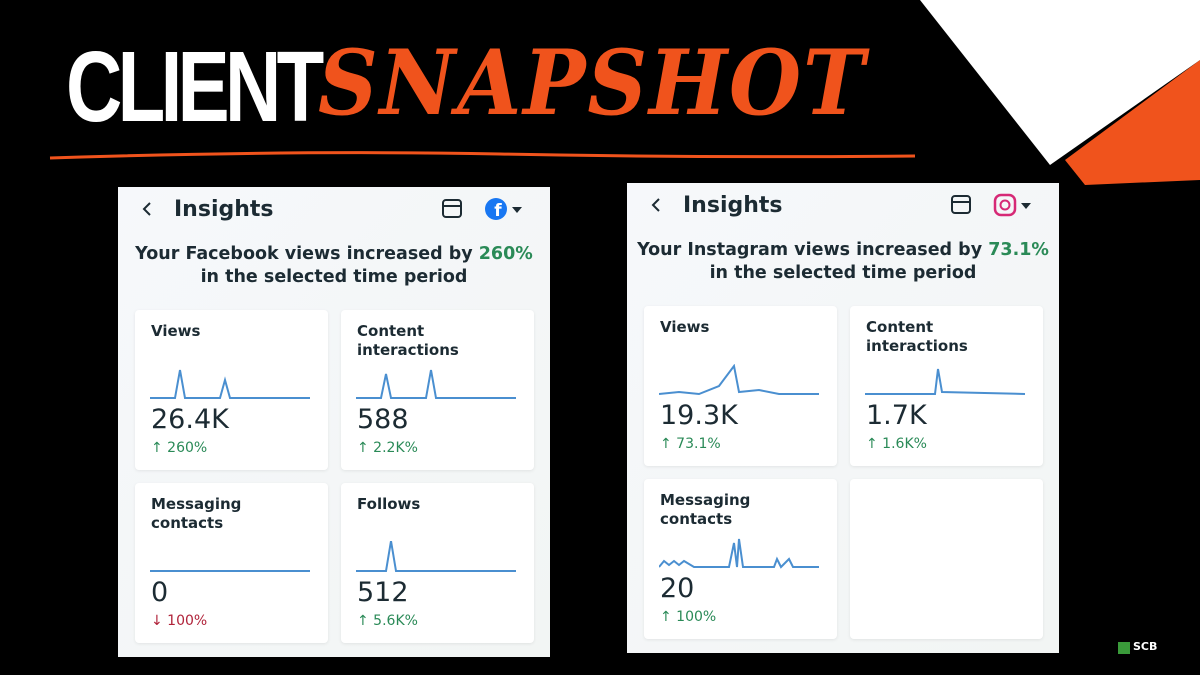 The width and height of the screenshot is (1200, 675). Describe the element at coordinates (896, 444) in the screenshot. I see `card-change: ↑ 1.6K%` at that location.